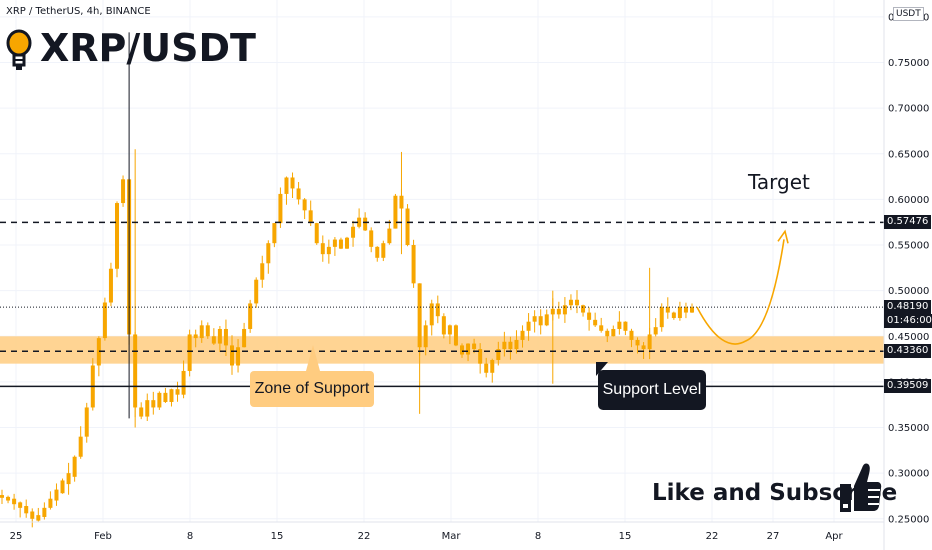 Image resolution: width=932 pixels, height=550 pixels. Describe the element at coordinates (908, 386) in the screenshot. I see `price-tag: 0.39509` at that location.